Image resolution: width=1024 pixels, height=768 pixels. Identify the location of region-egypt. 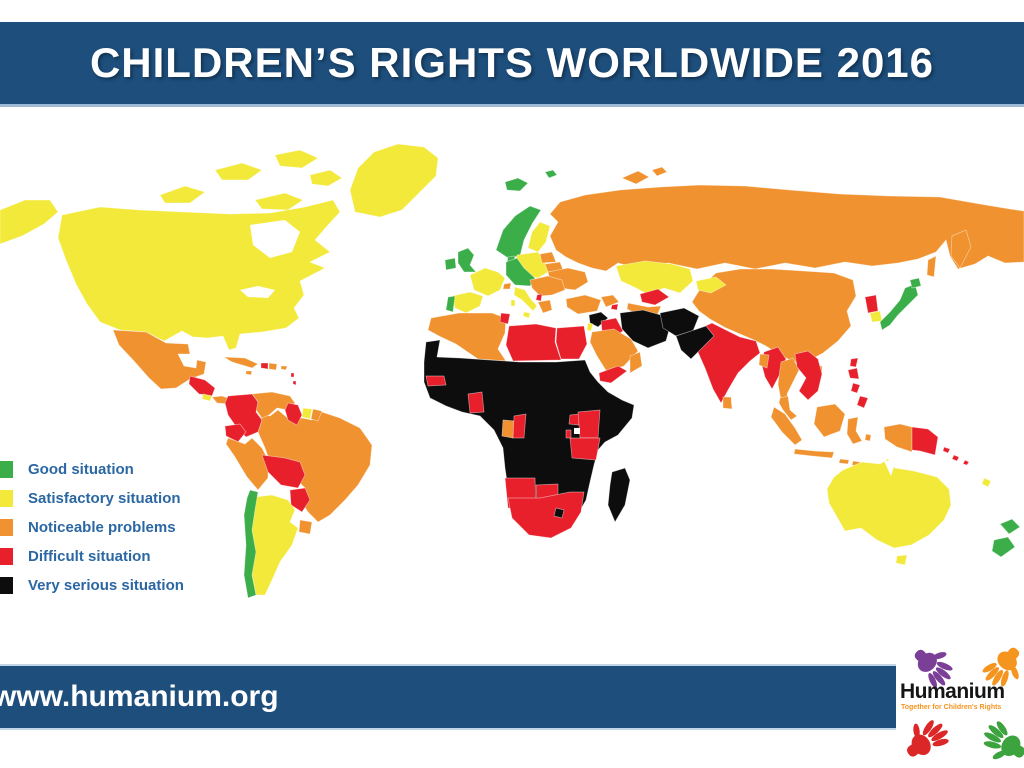
(571, 342).